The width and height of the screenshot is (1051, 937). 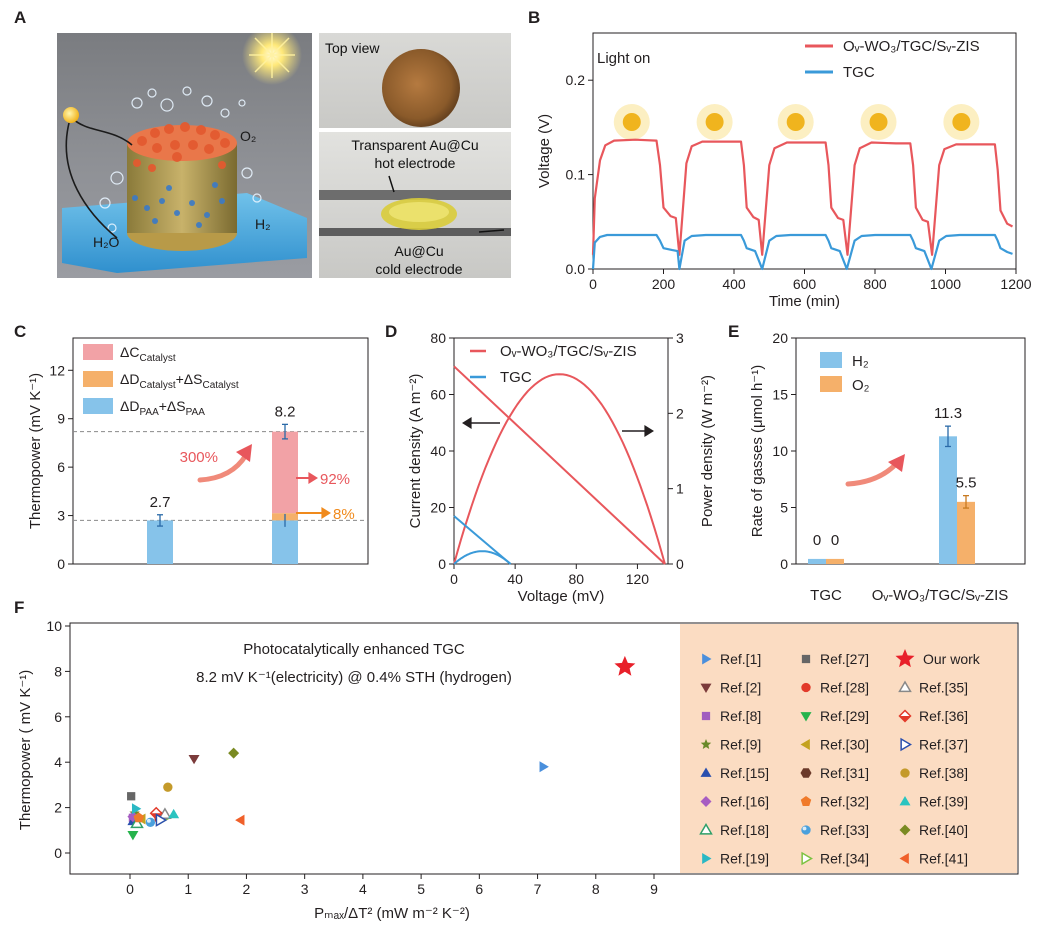 I want to click on e-value-label: 0, so click(x=835, y=540).